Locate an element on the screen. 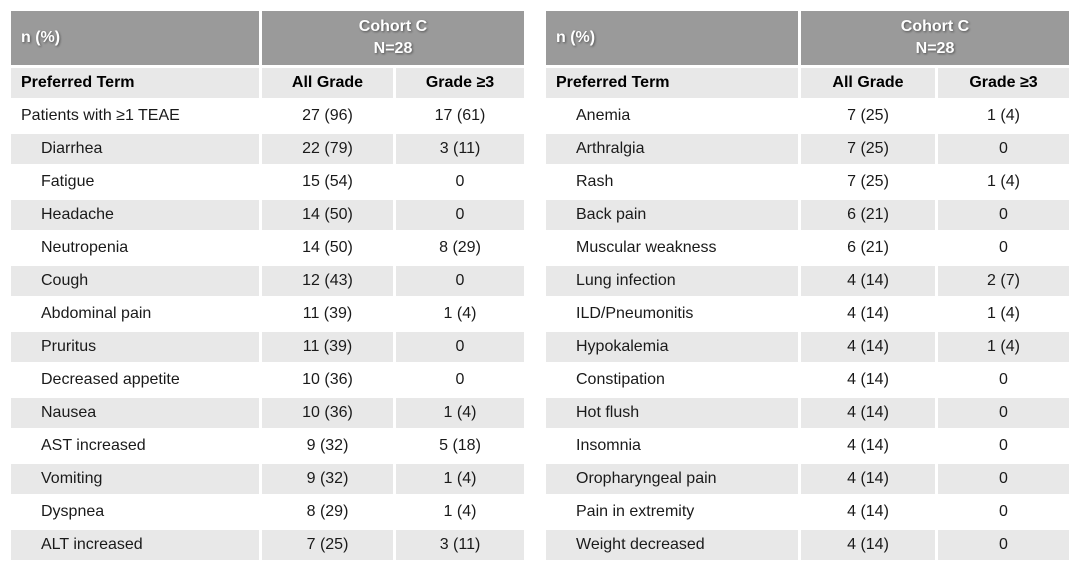 The width and height of the screenshot is (1080, 563). all-grade-value-cell: 6 (21) is located at coordinates (868, 248).